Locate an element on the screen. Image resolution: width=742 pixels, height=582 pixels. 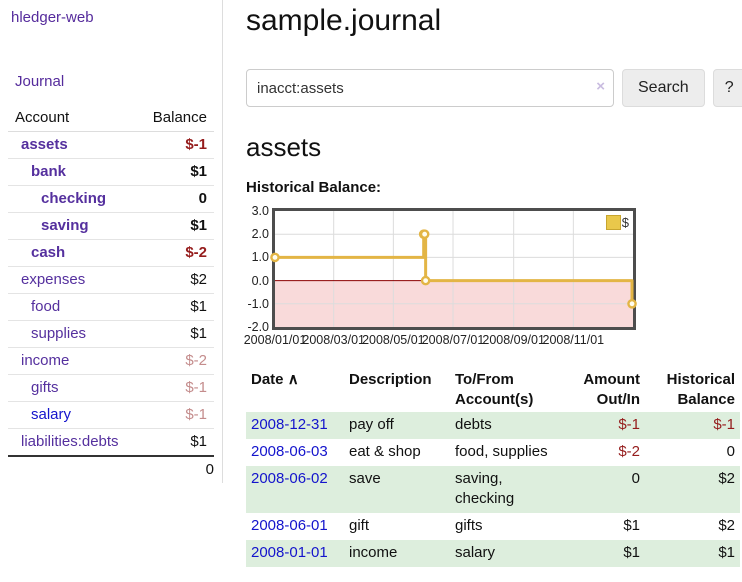
transaction-date-link: 2008-01-01 is located at coordinates (289, 552).